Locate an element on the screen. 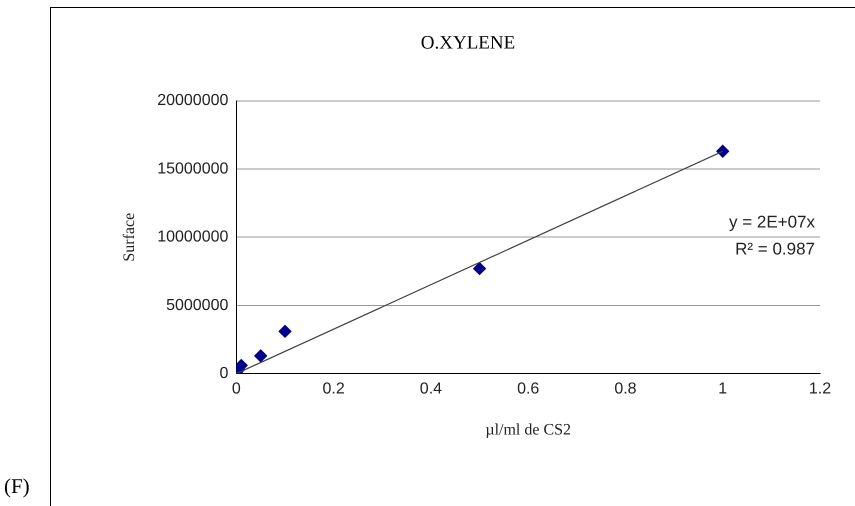  y-tick-label: 5000000 is located at coordinates (197, 305).